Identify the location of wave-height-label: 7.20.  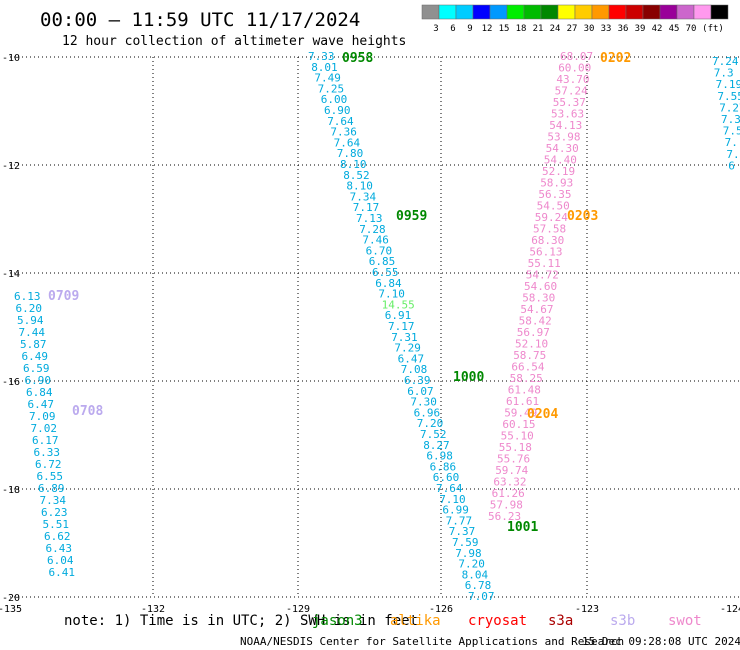
(471, 564).